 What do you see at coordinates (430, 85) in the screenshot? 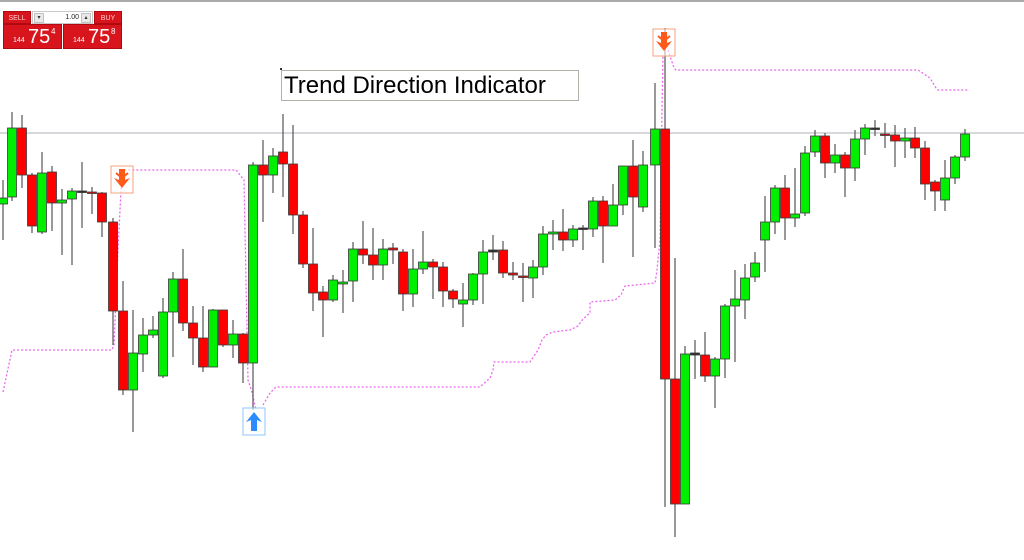
I see `chart-title-label: Trend Direction Indicator` at bounding box center [430, 85].